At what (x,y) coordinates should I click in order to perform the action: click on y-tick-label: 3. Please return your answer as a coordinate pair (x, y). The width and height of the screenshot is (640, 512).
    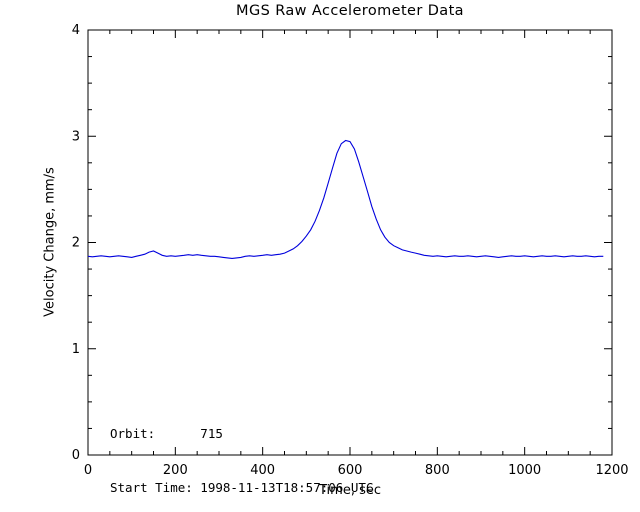
    Looking at the image, I should click on (76, 136).